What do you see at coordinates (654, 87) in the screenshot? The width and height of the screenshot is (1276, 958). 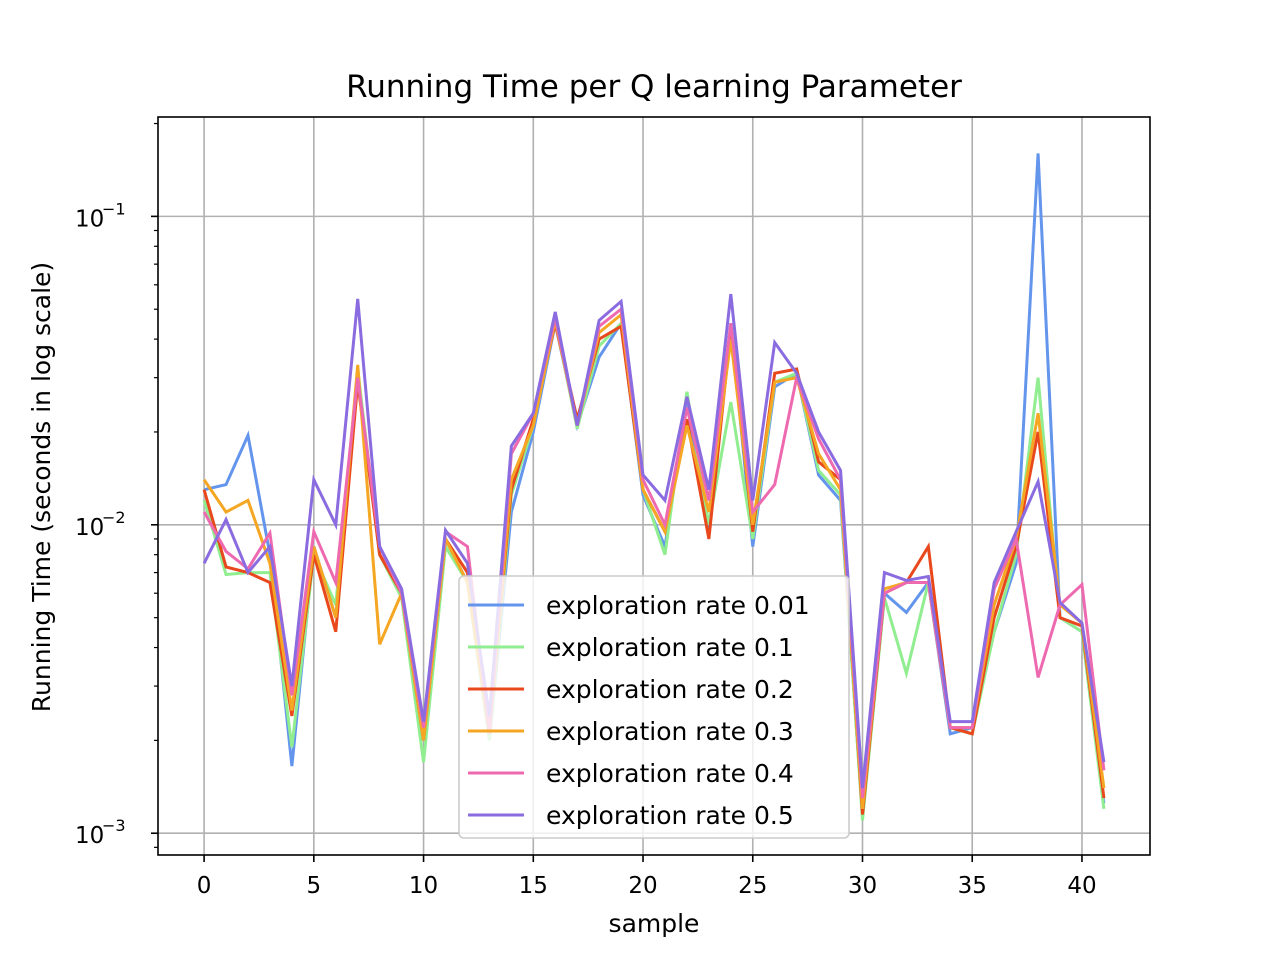 I see `chart-title: Running Time per Q learning Parameter` at bounding box center [654, 87].